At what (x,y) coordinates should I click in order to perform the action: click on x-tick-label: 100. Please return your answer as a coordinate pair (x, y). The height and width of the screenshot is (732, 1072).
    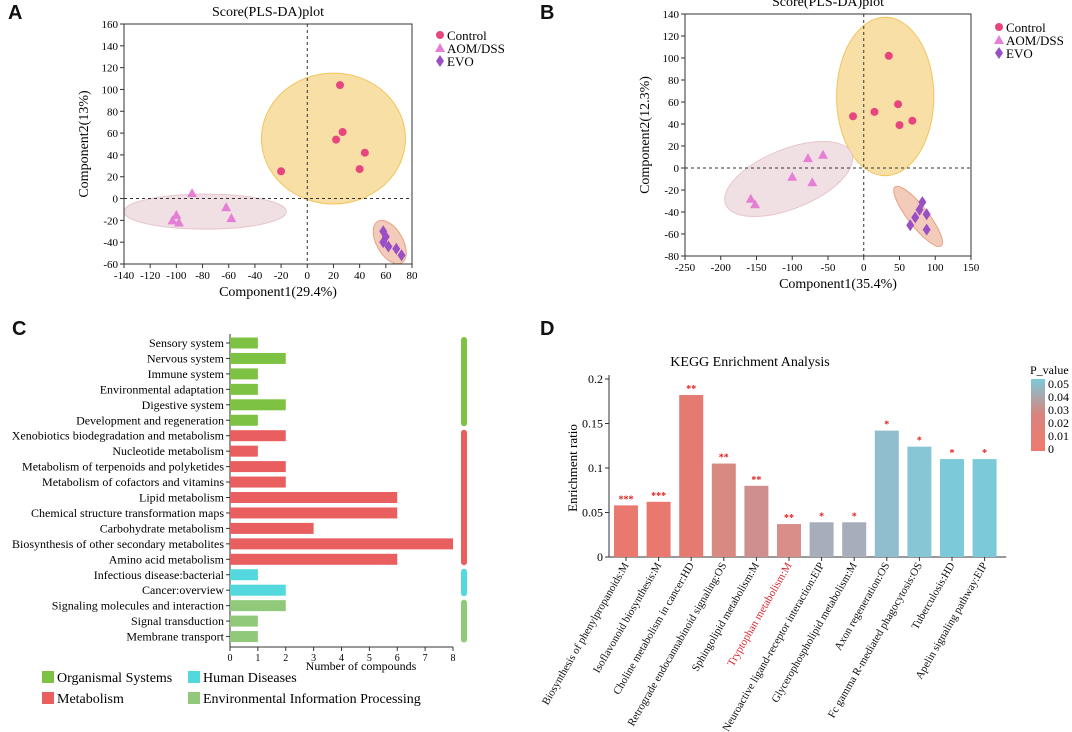
    Looking at the image, I should click on (935, 268).